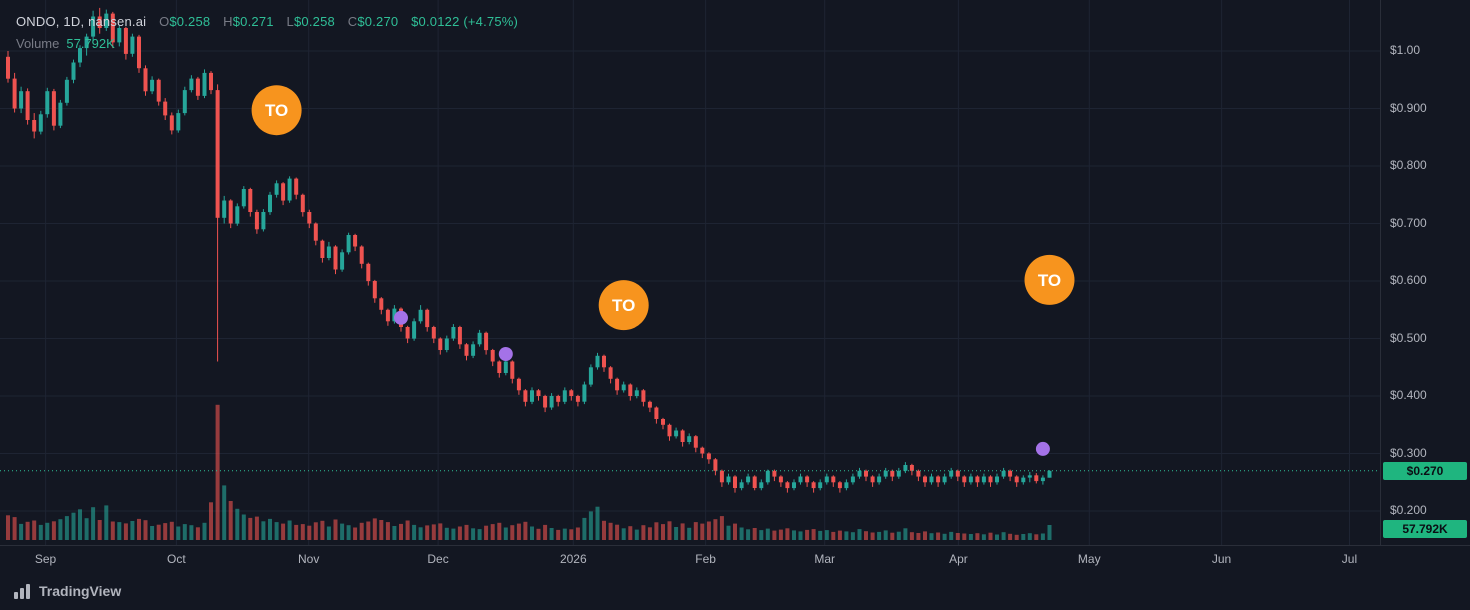 This screenshot has width=1470, height=610. Describe the element at coordinates (958, 559) in the screenshot. I see `time-tick-label: Apr` at that location.